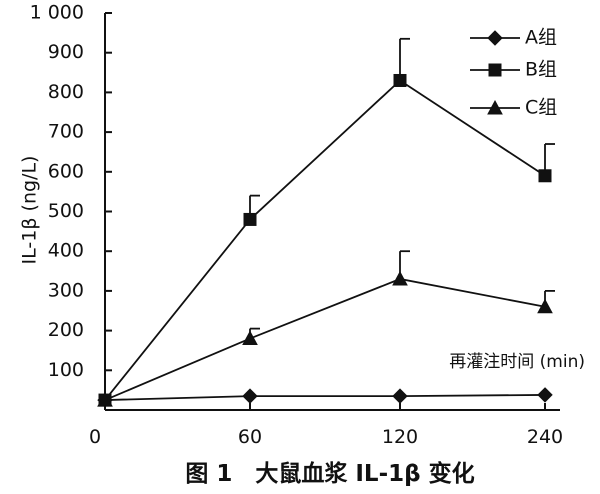  I want to click on series-line, so click(325, 397).